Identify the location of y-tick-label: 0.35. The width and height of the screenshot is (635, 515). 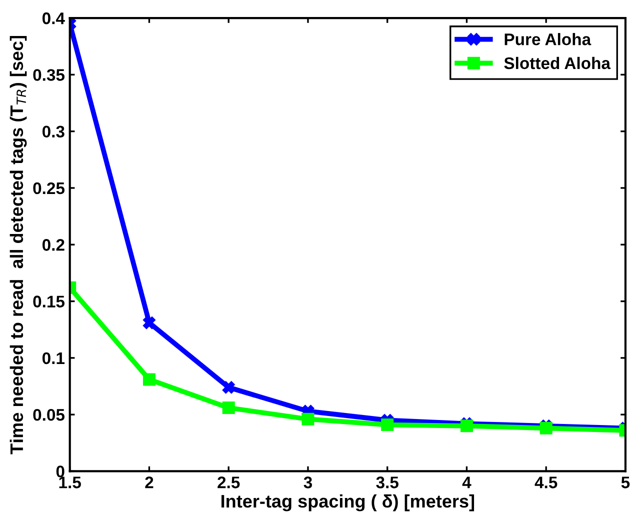
(49, 75).